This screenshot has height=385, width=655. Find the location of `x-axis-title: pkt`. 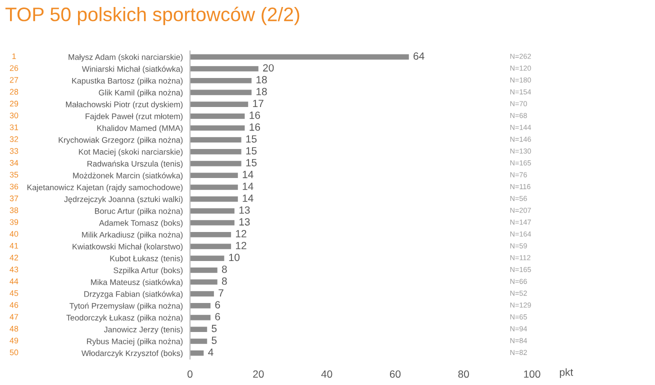

x-axis-title: pkt is located at coordinates (567, 373).